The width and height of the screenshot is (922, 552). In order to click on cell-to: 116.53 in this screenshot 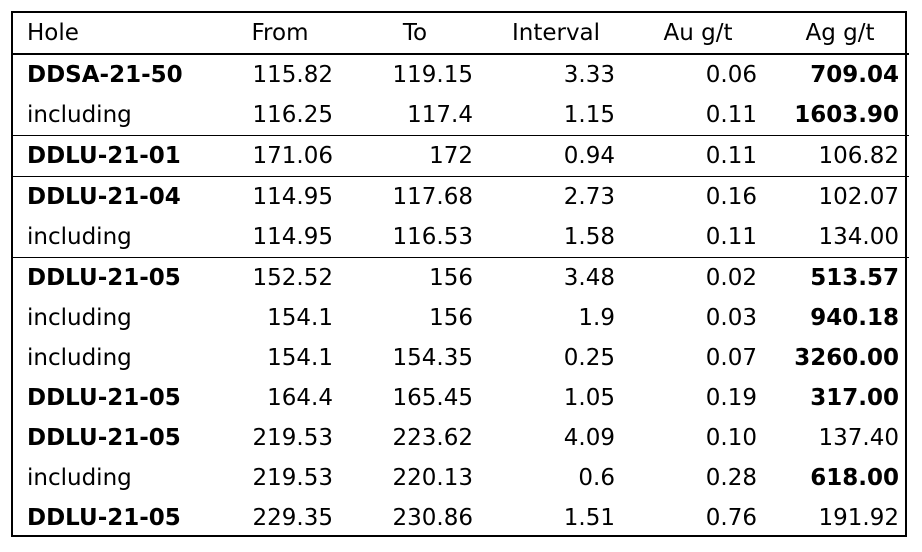, I will do `click(432, 237)`.